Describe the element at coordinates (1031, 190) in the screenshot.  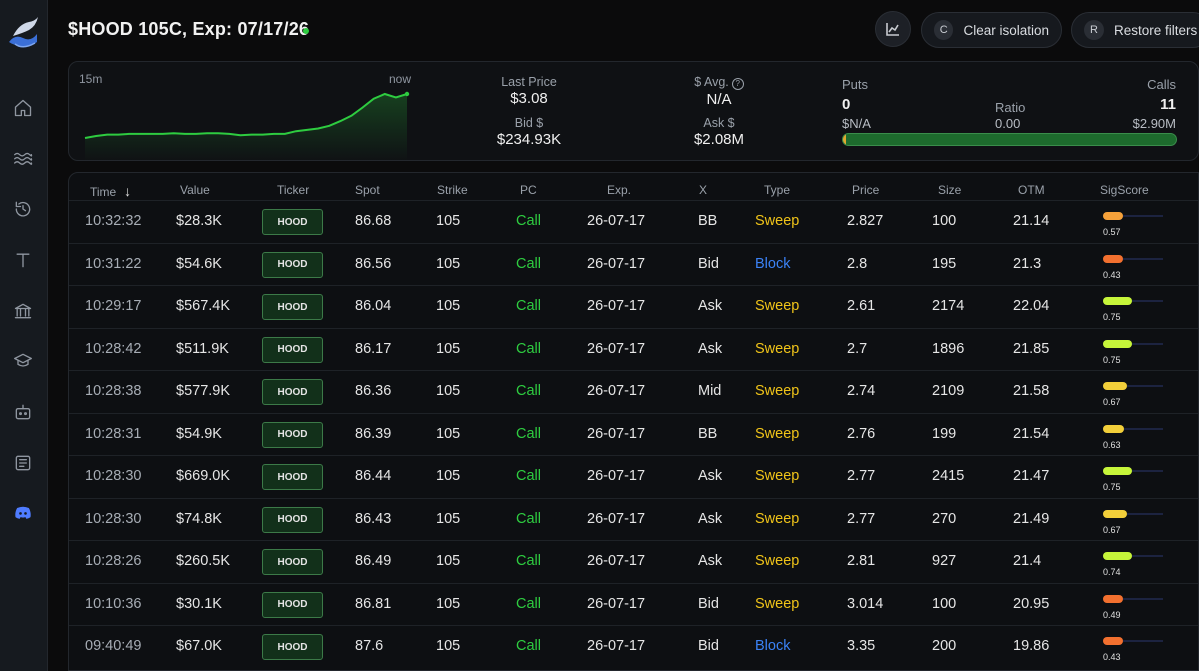
I see `column-header-otm: OTM` at that location.